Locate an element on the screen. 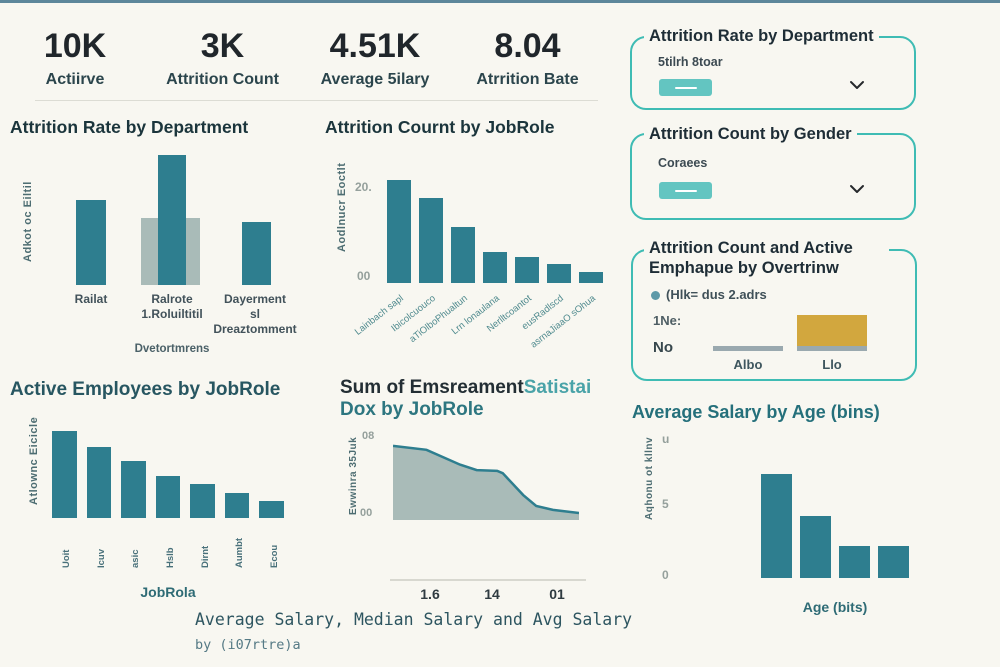  x-tick: 1.6 is located at coordinates (430, 594).